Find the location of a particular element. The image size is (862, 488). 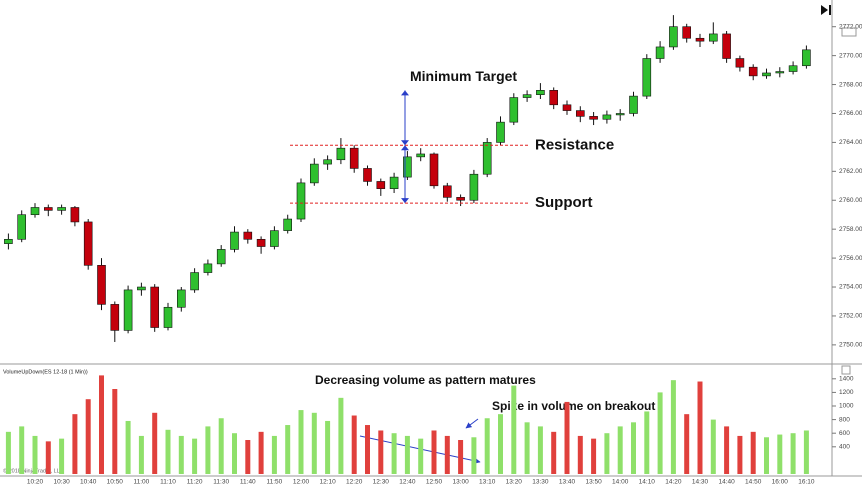

y-tick-label: 400 is located at coordinates (844, 447).